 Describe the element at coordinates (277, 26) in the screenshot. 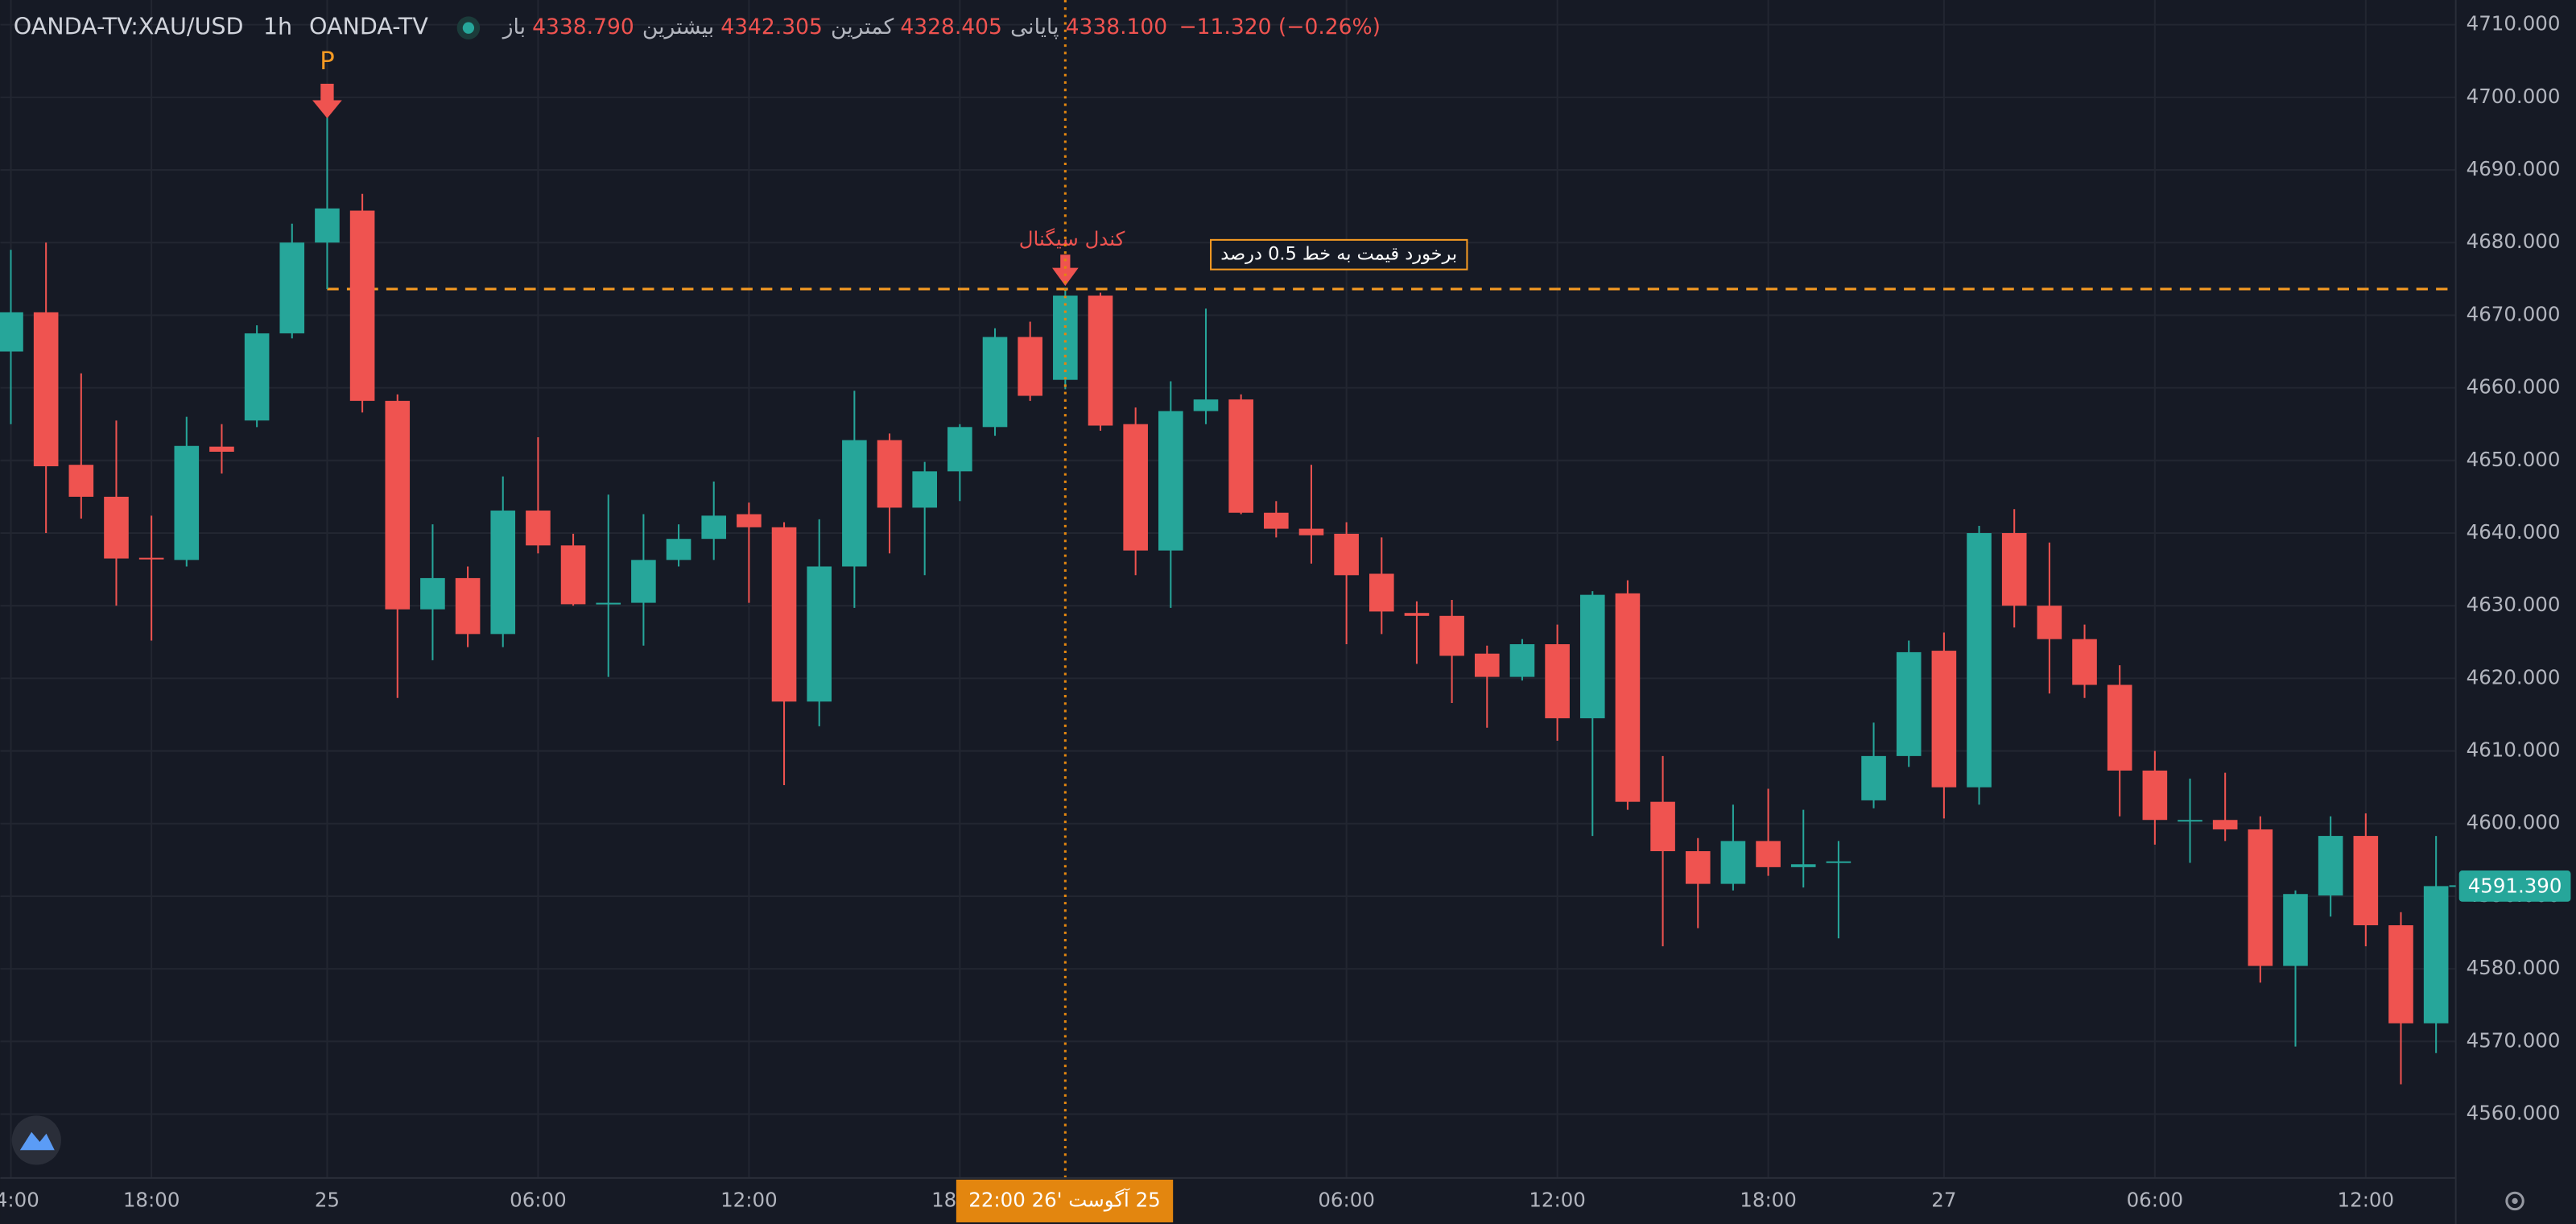

I see `interval: 1h` at that location.